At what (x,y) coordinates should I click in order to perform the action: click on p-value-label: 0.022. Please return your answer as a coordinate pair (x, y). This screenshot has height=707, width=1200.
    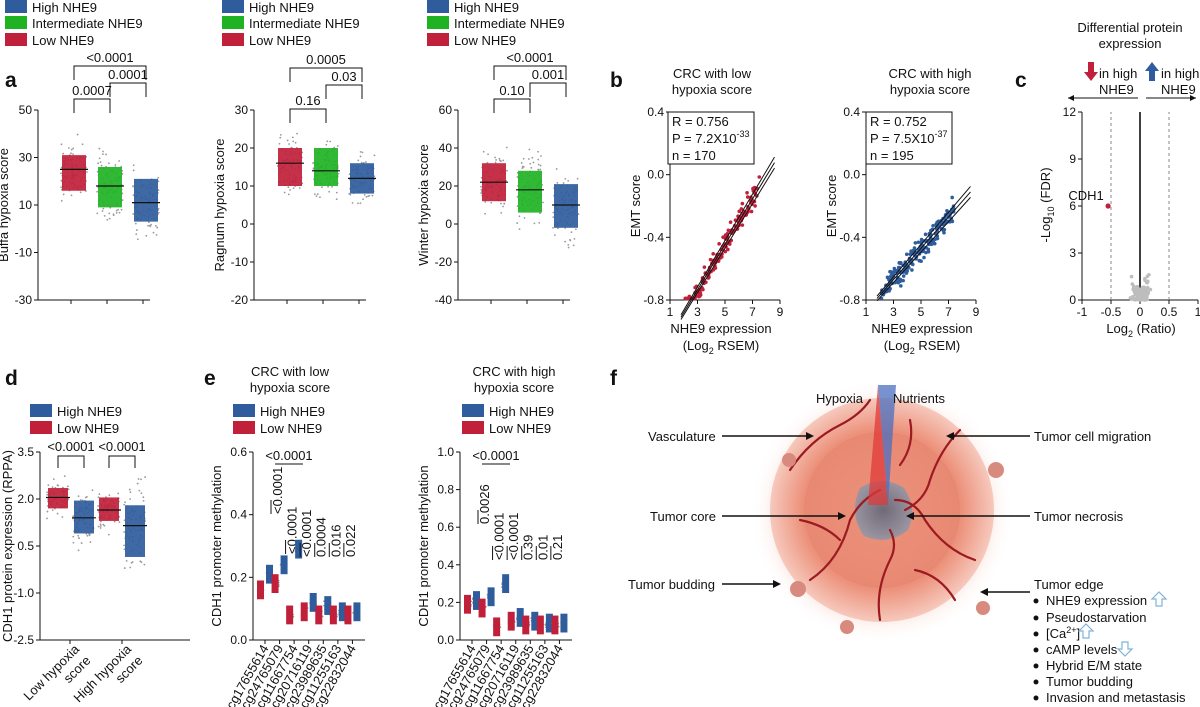
    Looking at the image, I should click on (350, 540).